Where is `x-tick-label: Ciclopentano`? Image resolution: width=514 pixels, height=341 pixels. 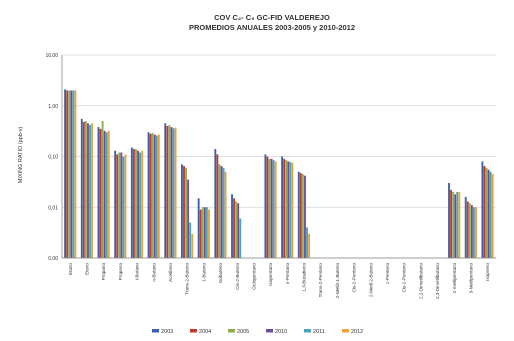
x-tick-label: Ciclopentano is located at coordinates (253, 276).